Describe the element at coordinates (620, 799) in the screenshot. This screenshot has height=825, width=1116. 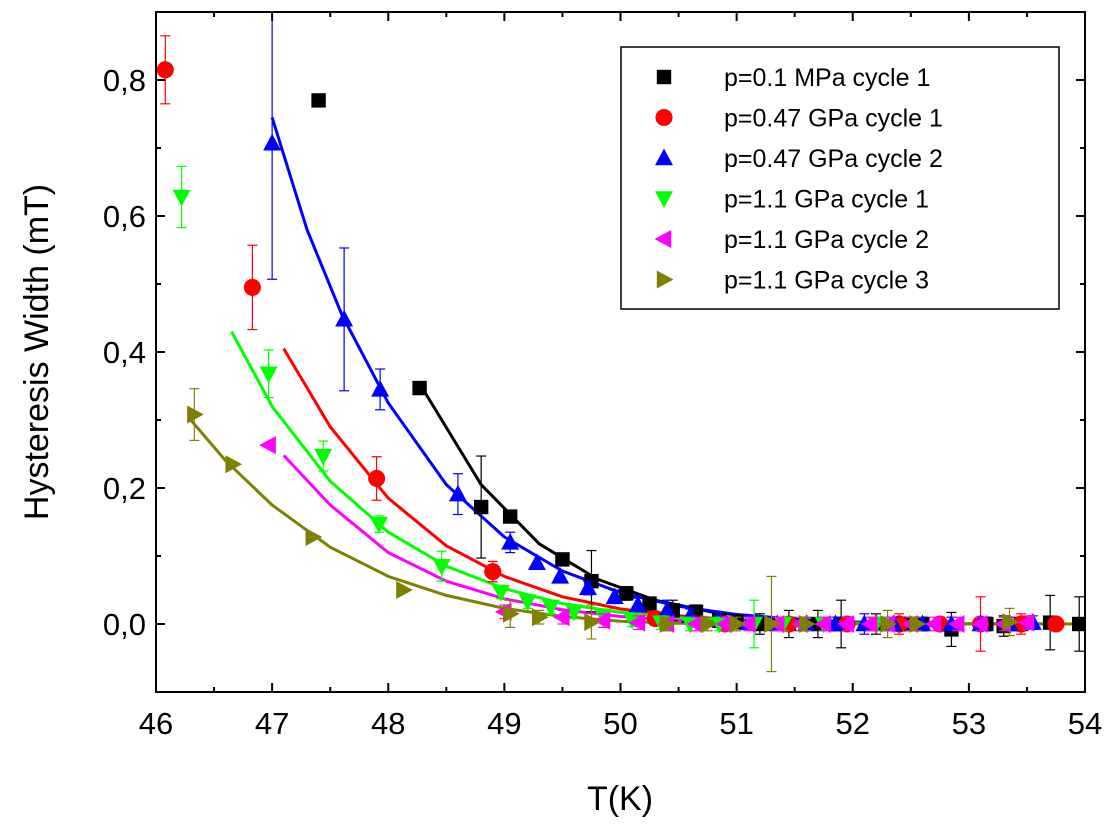
I see `x-axis-title: T(K)` at that location.